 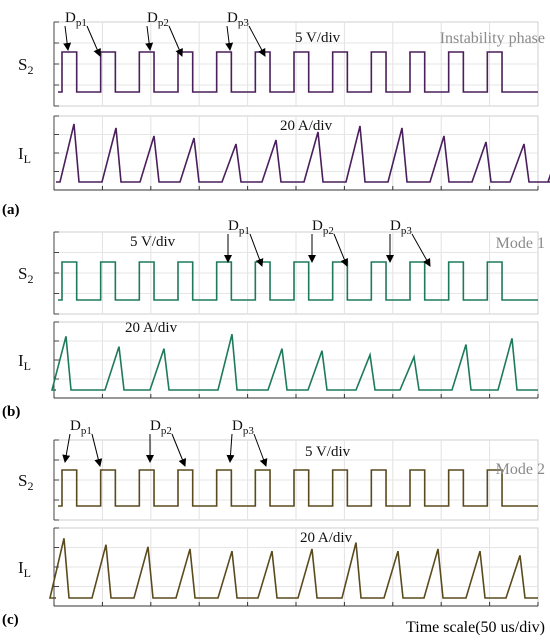 I want to click on time-scale-label: Time scale(50 us/div), so click(x=475, y=627).